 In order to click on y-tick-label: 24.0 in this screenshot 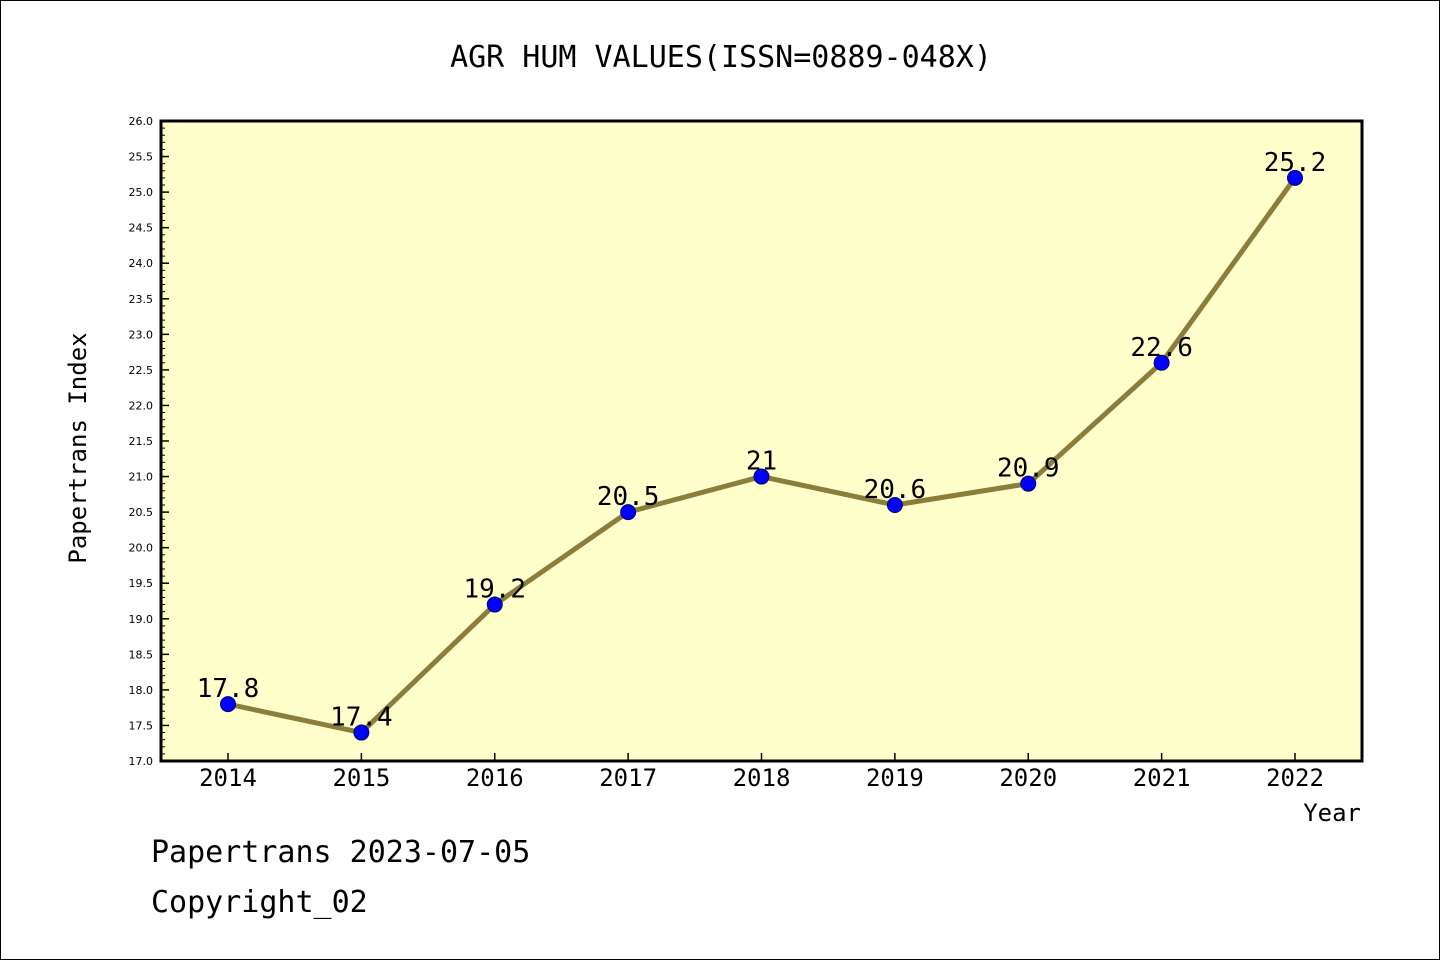, I will do `click(141, 263)`.